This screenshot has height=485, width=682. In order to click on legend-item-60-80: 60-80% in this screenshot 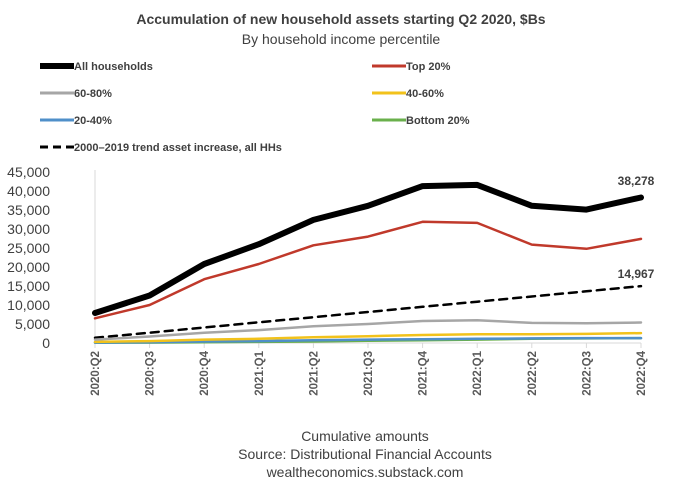, I will do `click(76, 94)`.